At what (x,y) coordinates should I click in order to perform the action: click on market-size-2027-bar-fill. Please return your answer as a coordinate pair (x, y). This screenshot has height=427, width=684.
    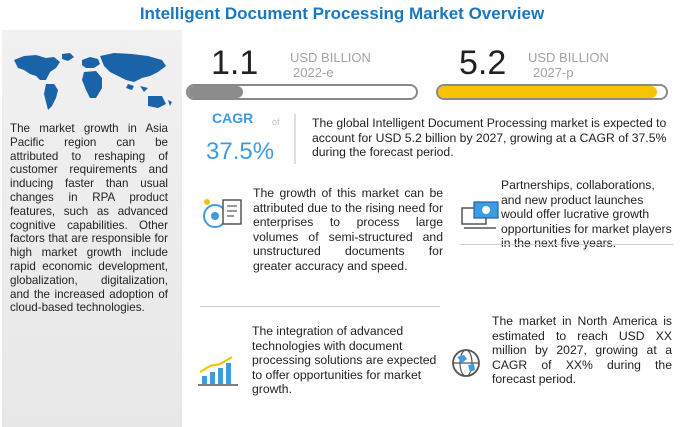
    Looking at the image, I should click on (547, 92).